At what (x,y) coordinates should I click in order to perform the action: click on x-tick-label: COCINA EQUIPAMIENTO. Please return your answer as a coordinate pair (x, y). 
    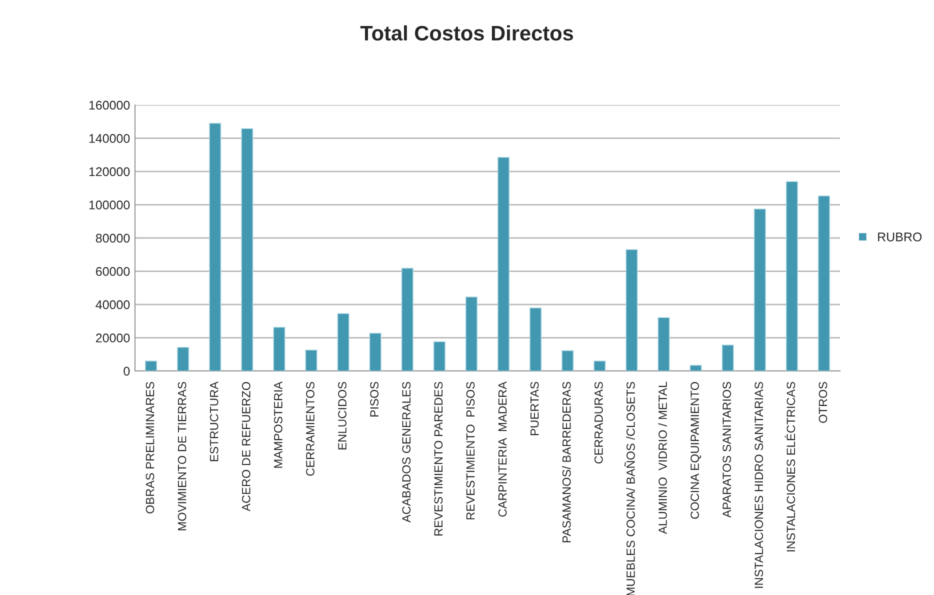
    Looking at the image, I should click on (696, 450).